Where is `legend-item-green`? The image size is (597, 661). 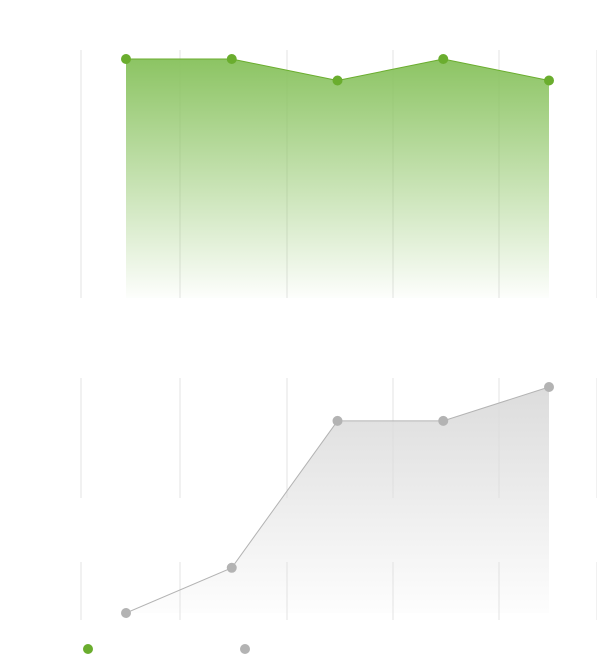
legend-item-green is located at coordinates (91, 649).